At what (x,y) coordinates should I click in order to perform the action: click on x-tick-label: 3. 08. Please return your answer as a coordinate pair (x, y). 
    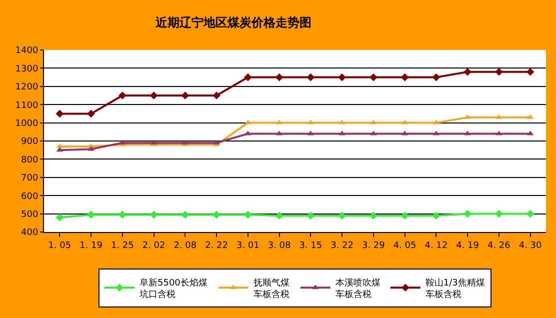
    Looking at the image, I should click on (280, 245).